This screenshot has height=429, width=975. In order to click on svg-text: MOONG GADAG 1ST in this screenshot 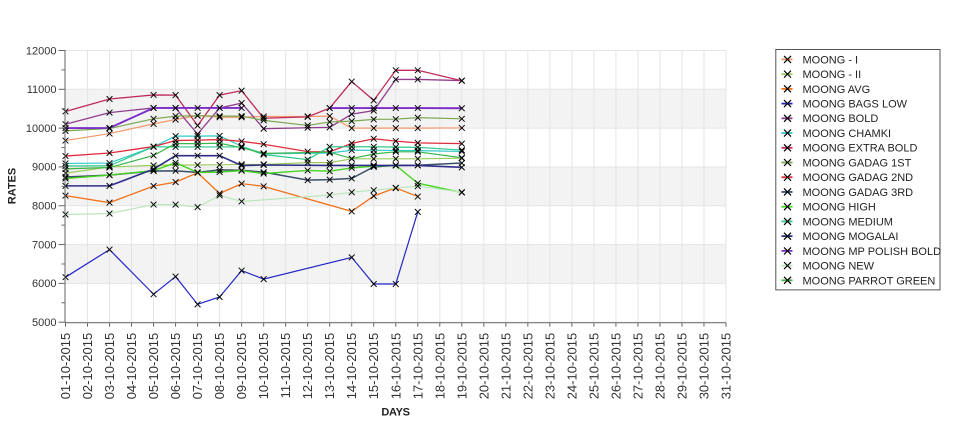, I will do `click(857, 163)`.